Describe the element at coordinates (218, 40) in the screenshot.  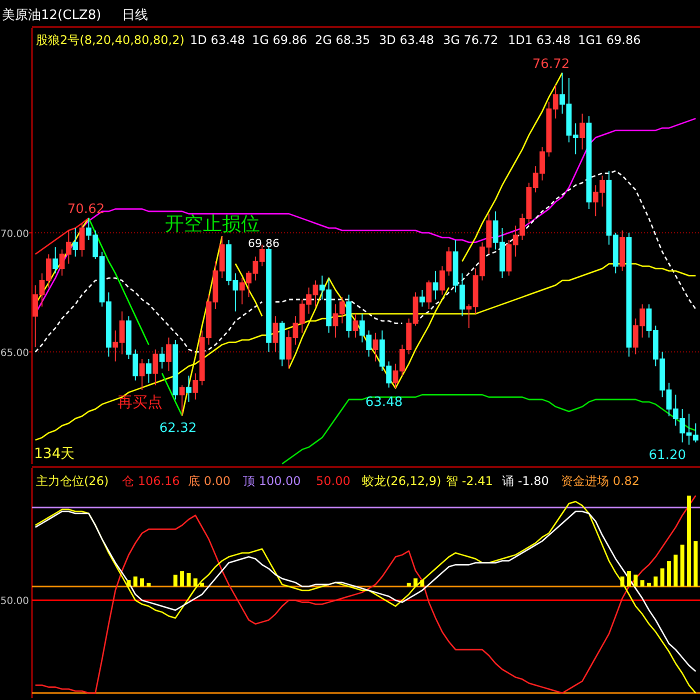
I see `annotation: 1D 63.48` at that location.